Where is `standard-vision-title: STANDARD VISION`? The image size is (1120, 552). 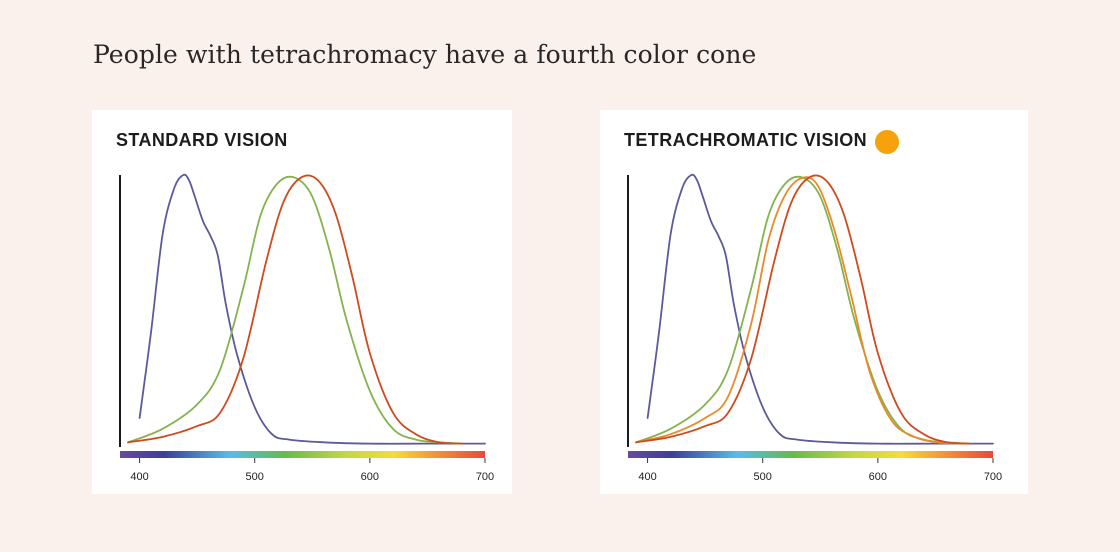
standard-vision-title: STANDARD VISION is located at coordinates (202, 140).